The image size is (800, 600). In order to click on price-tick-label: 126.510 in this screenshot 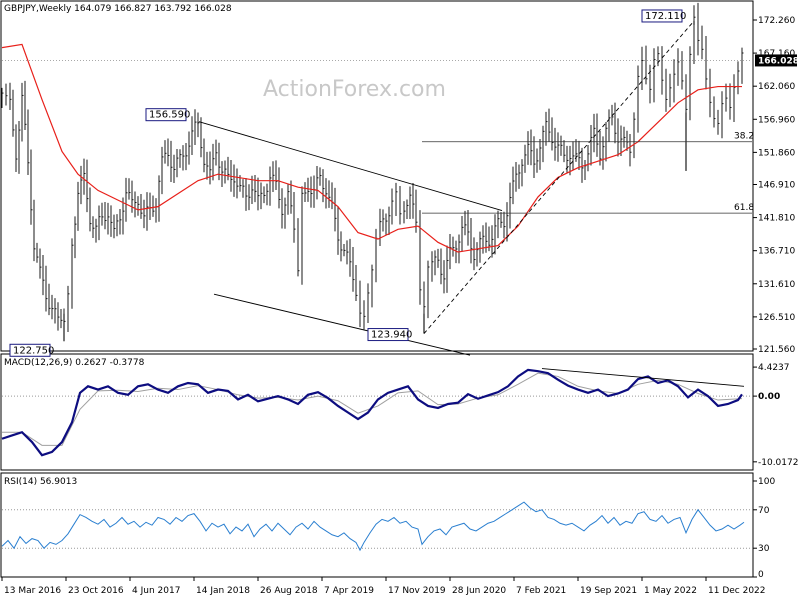, I will do `click(776, 318)`.